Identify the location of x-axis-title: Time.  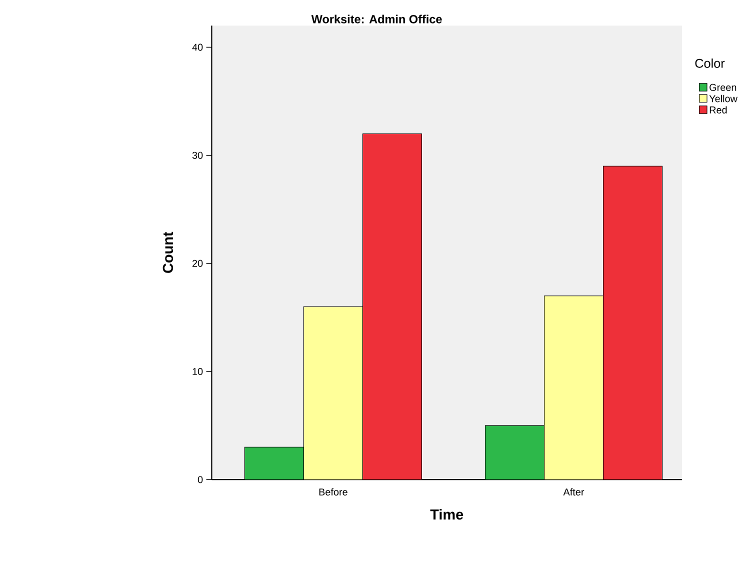
(447, 514).